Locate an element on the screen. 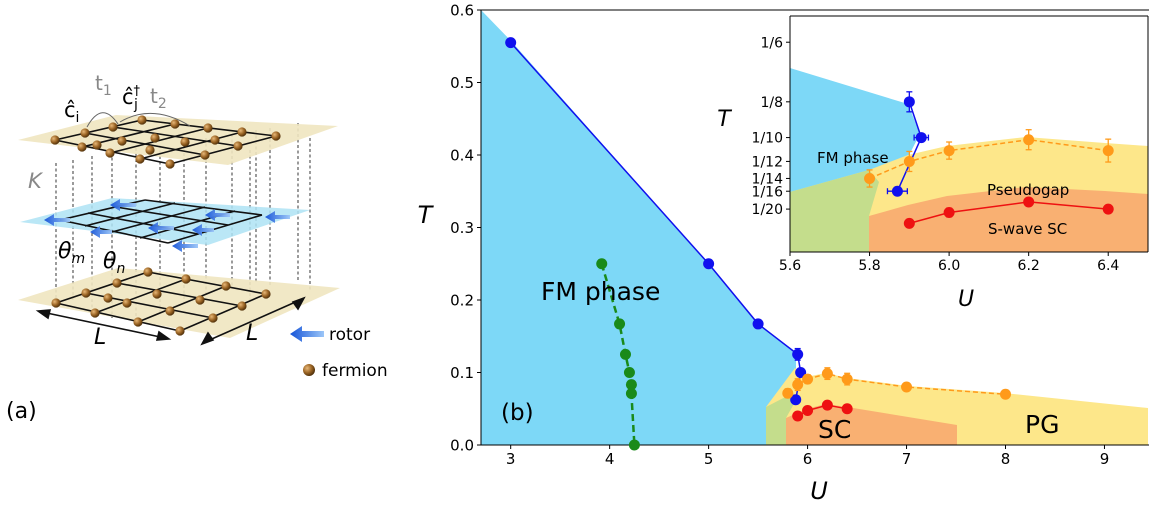 The height and width of the screenshot is (506, 1149). sc-region is located at coordinates (871, 424).